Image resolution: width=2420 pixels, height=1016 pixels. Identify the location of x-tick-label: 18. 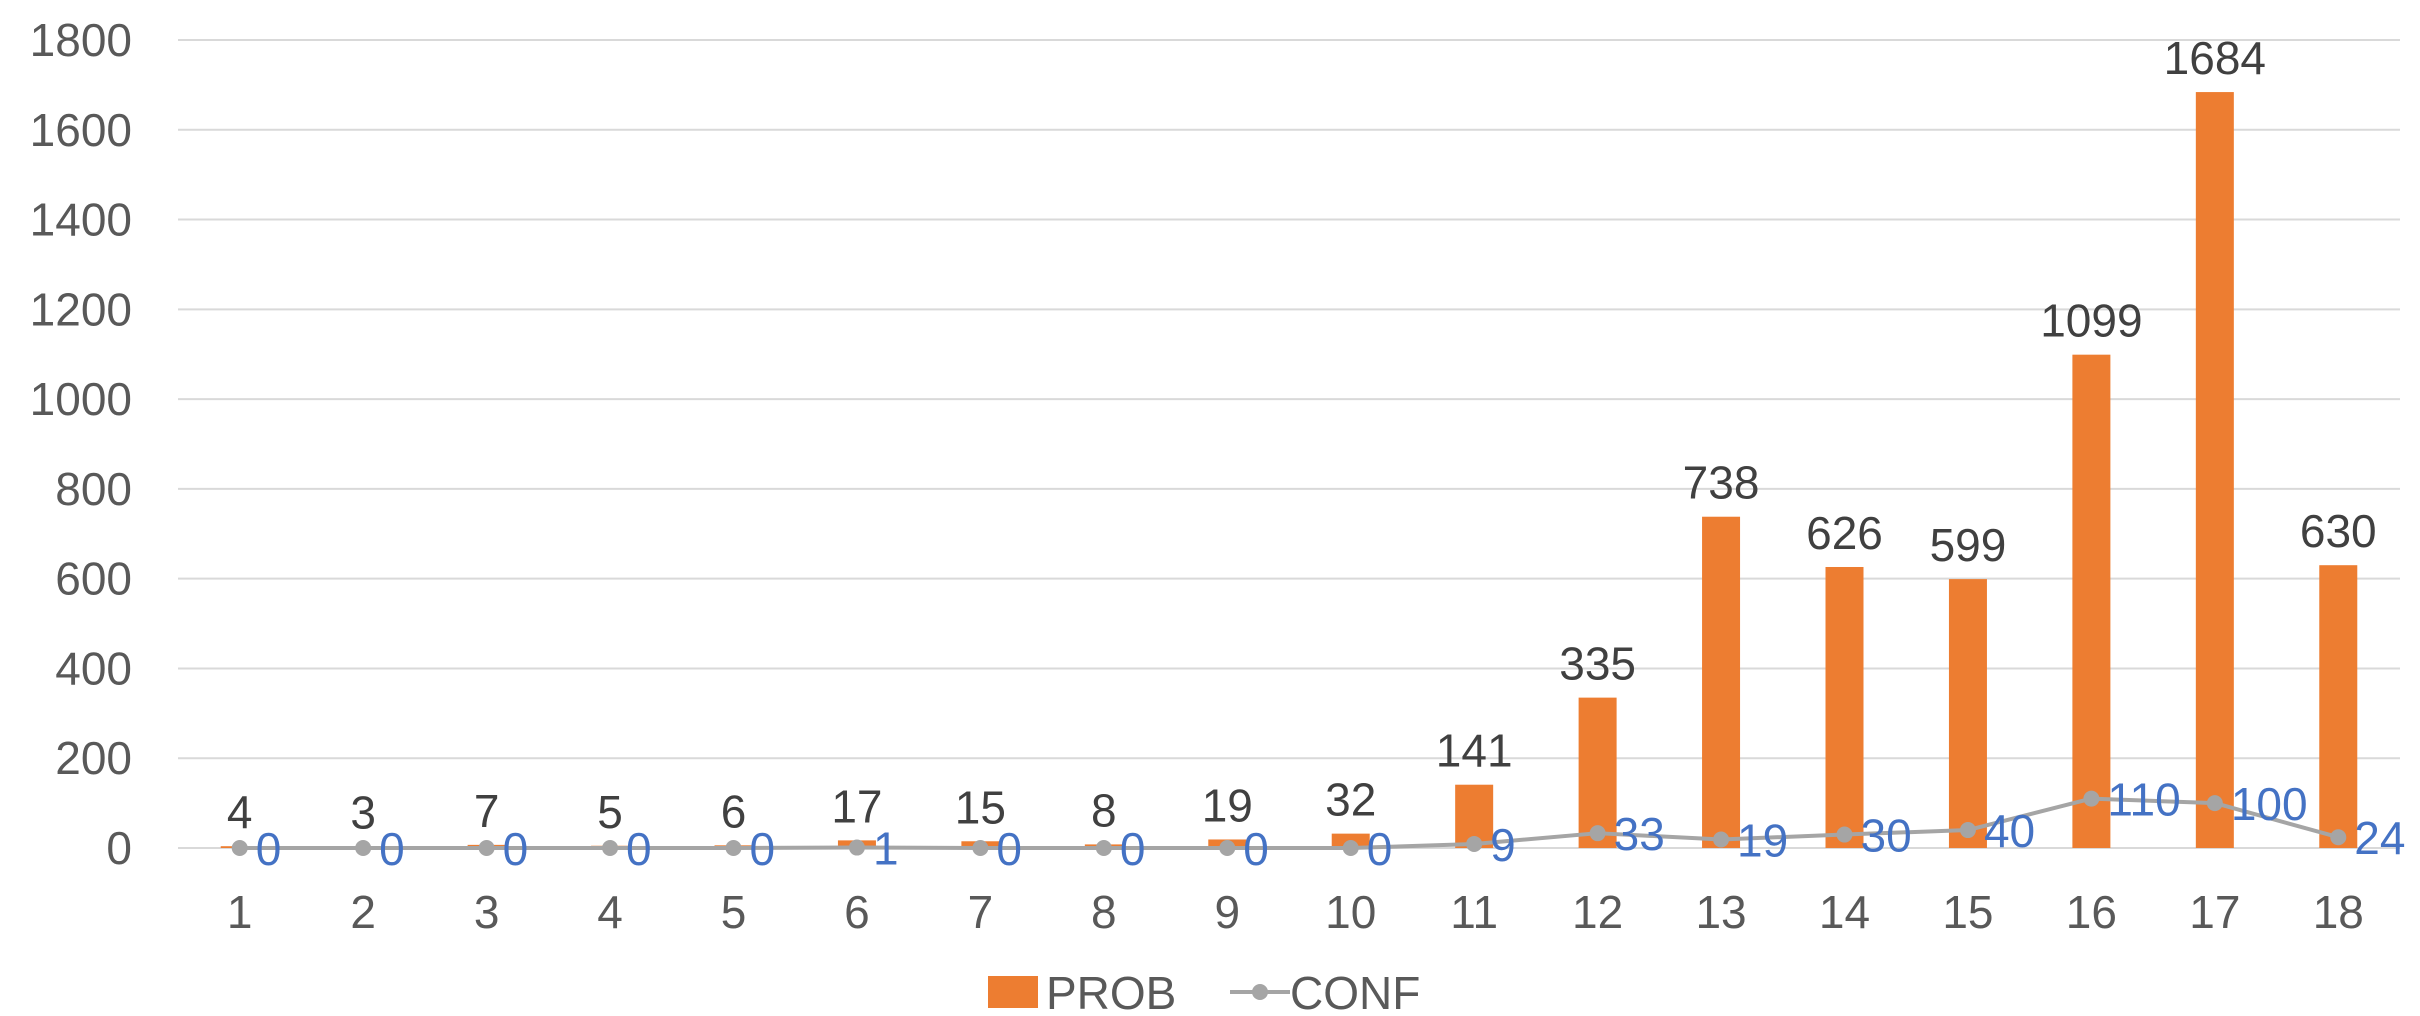
(2338, 912).